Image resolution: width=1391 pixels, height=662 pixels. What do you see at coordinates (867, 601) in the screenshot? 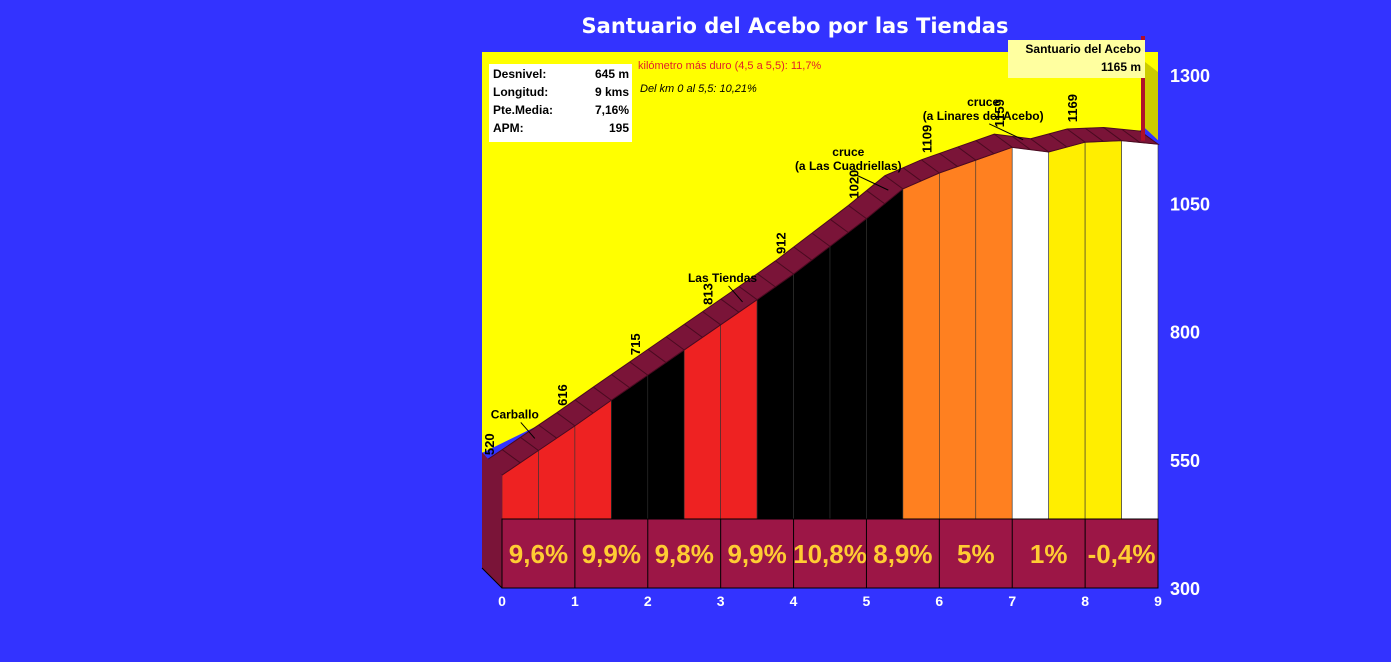
I see `x-tick-label: 5` at bounding box center [867, 601].